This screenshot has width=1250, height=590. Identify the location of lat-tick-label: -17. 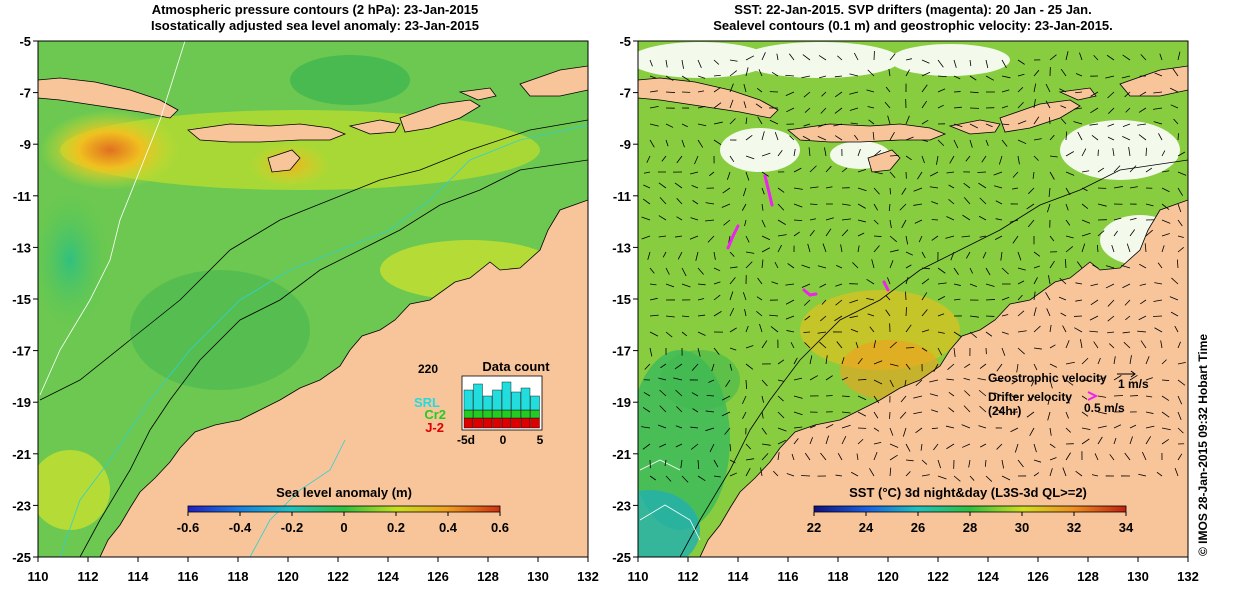
(621, 351).